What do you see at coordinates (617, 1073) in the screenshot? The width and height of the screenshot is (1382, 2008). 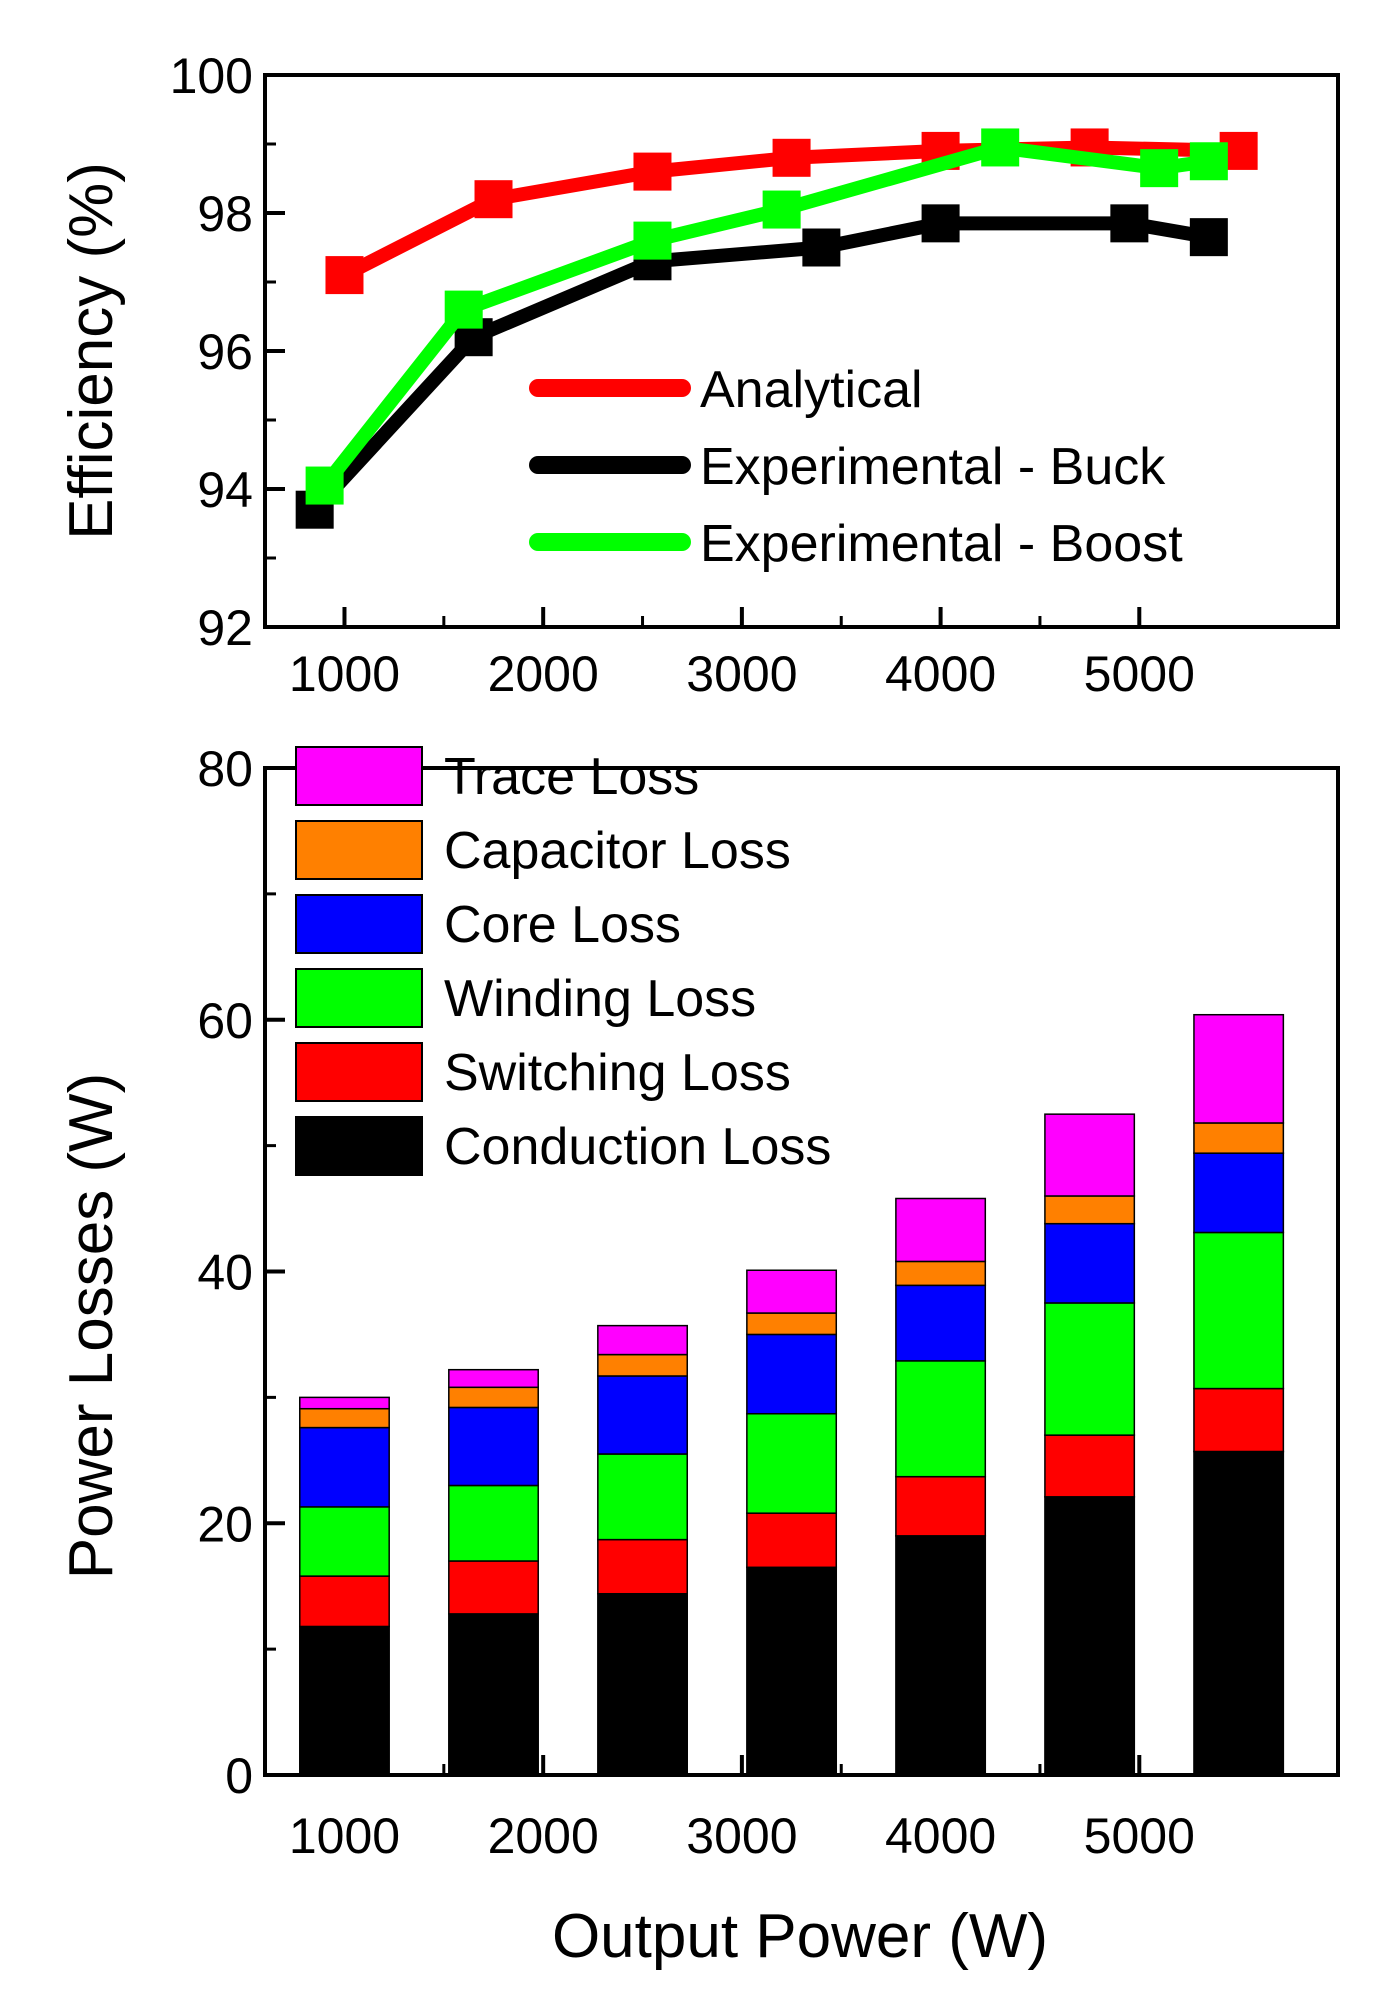 I see `legend-label: Switching Loss` at bounding box center [617, 1073].